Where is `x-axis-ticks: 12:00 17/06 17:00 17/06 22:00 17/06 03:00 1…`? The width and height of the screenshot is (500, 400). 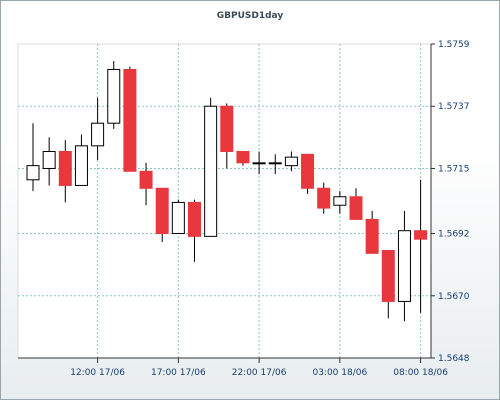
x-axis-ticks: 12:00 17/06 17:00 17/06 22:00 17/06 03:00 1… is located at coordinates (259, 368).